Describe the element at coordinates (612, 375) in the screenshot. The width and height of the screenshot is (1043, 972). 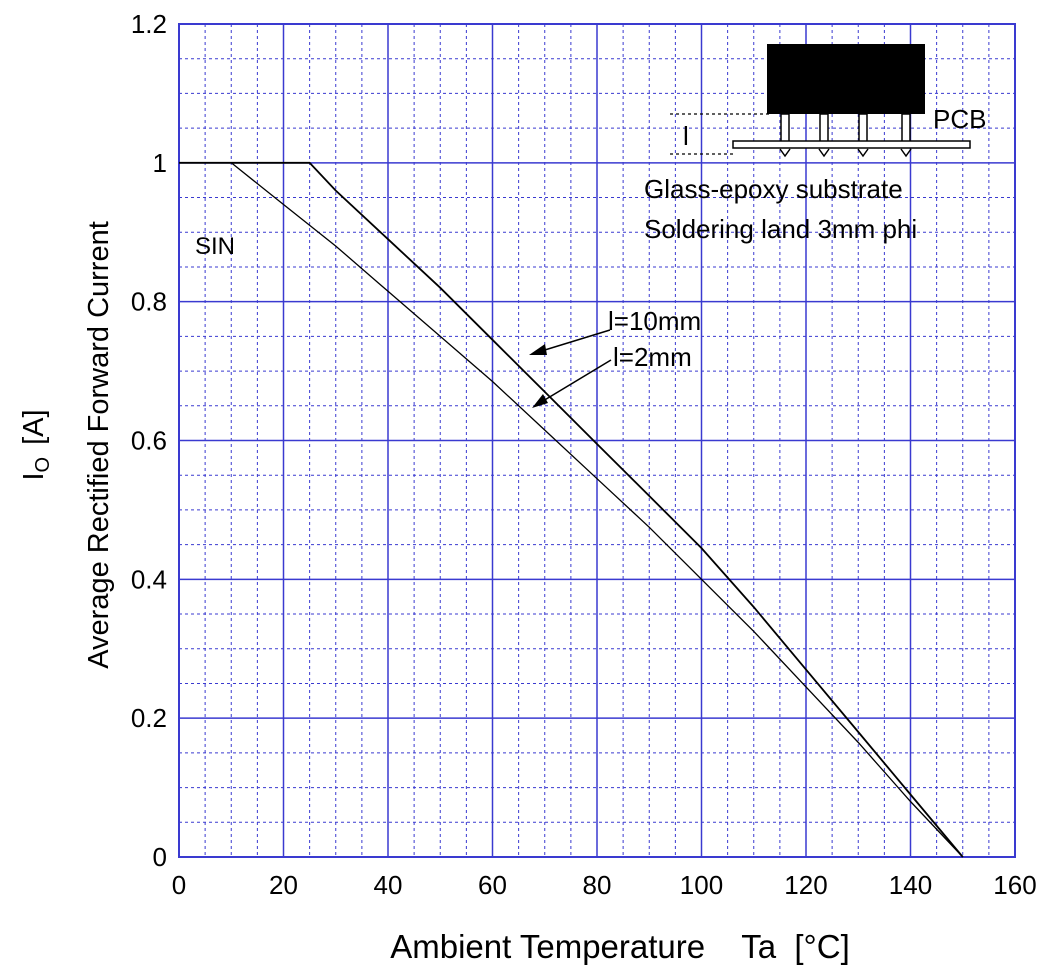
I see `series-annotation-l2: l=2mm` at that location.